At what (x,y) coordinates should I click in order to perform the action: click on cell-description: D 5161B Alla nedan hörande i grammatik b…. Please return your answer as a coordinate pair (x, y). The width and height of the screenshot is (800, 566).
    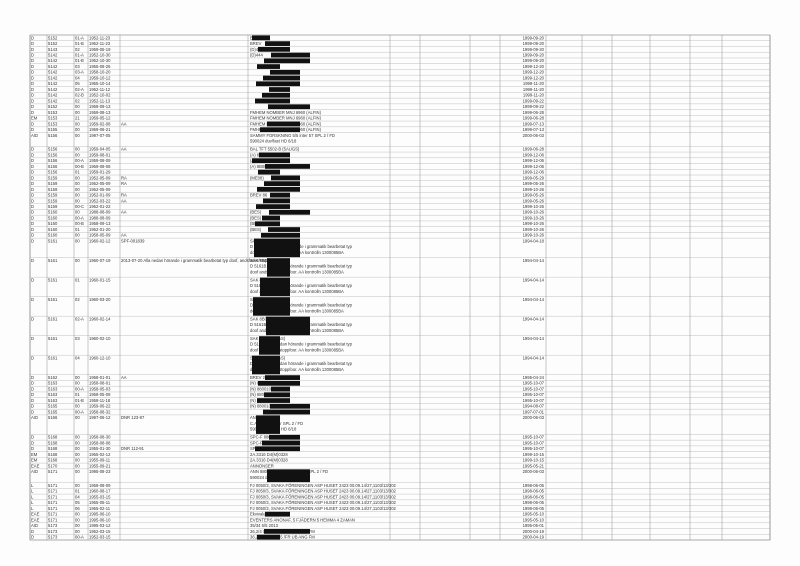
    Looking at the image, I should click on (301, 246).